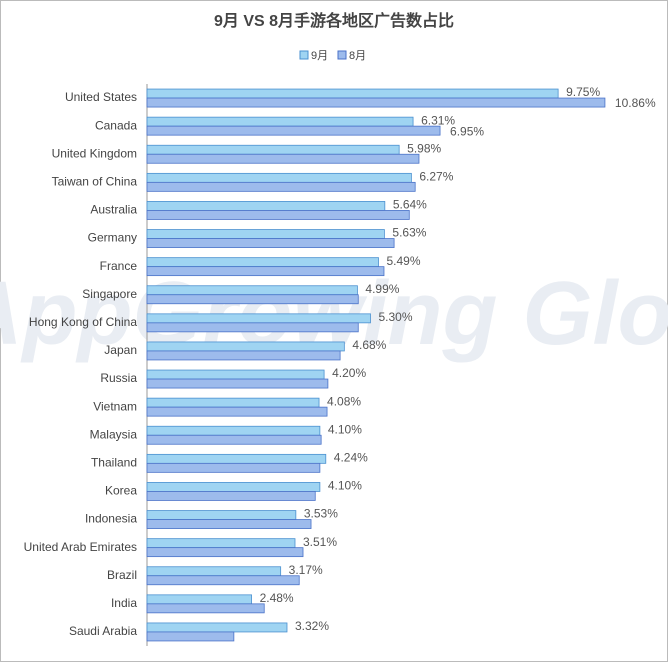  Describe the element at coordinates (409, 233) in the screenshot. I see `value-label: 5.63%` at that location.